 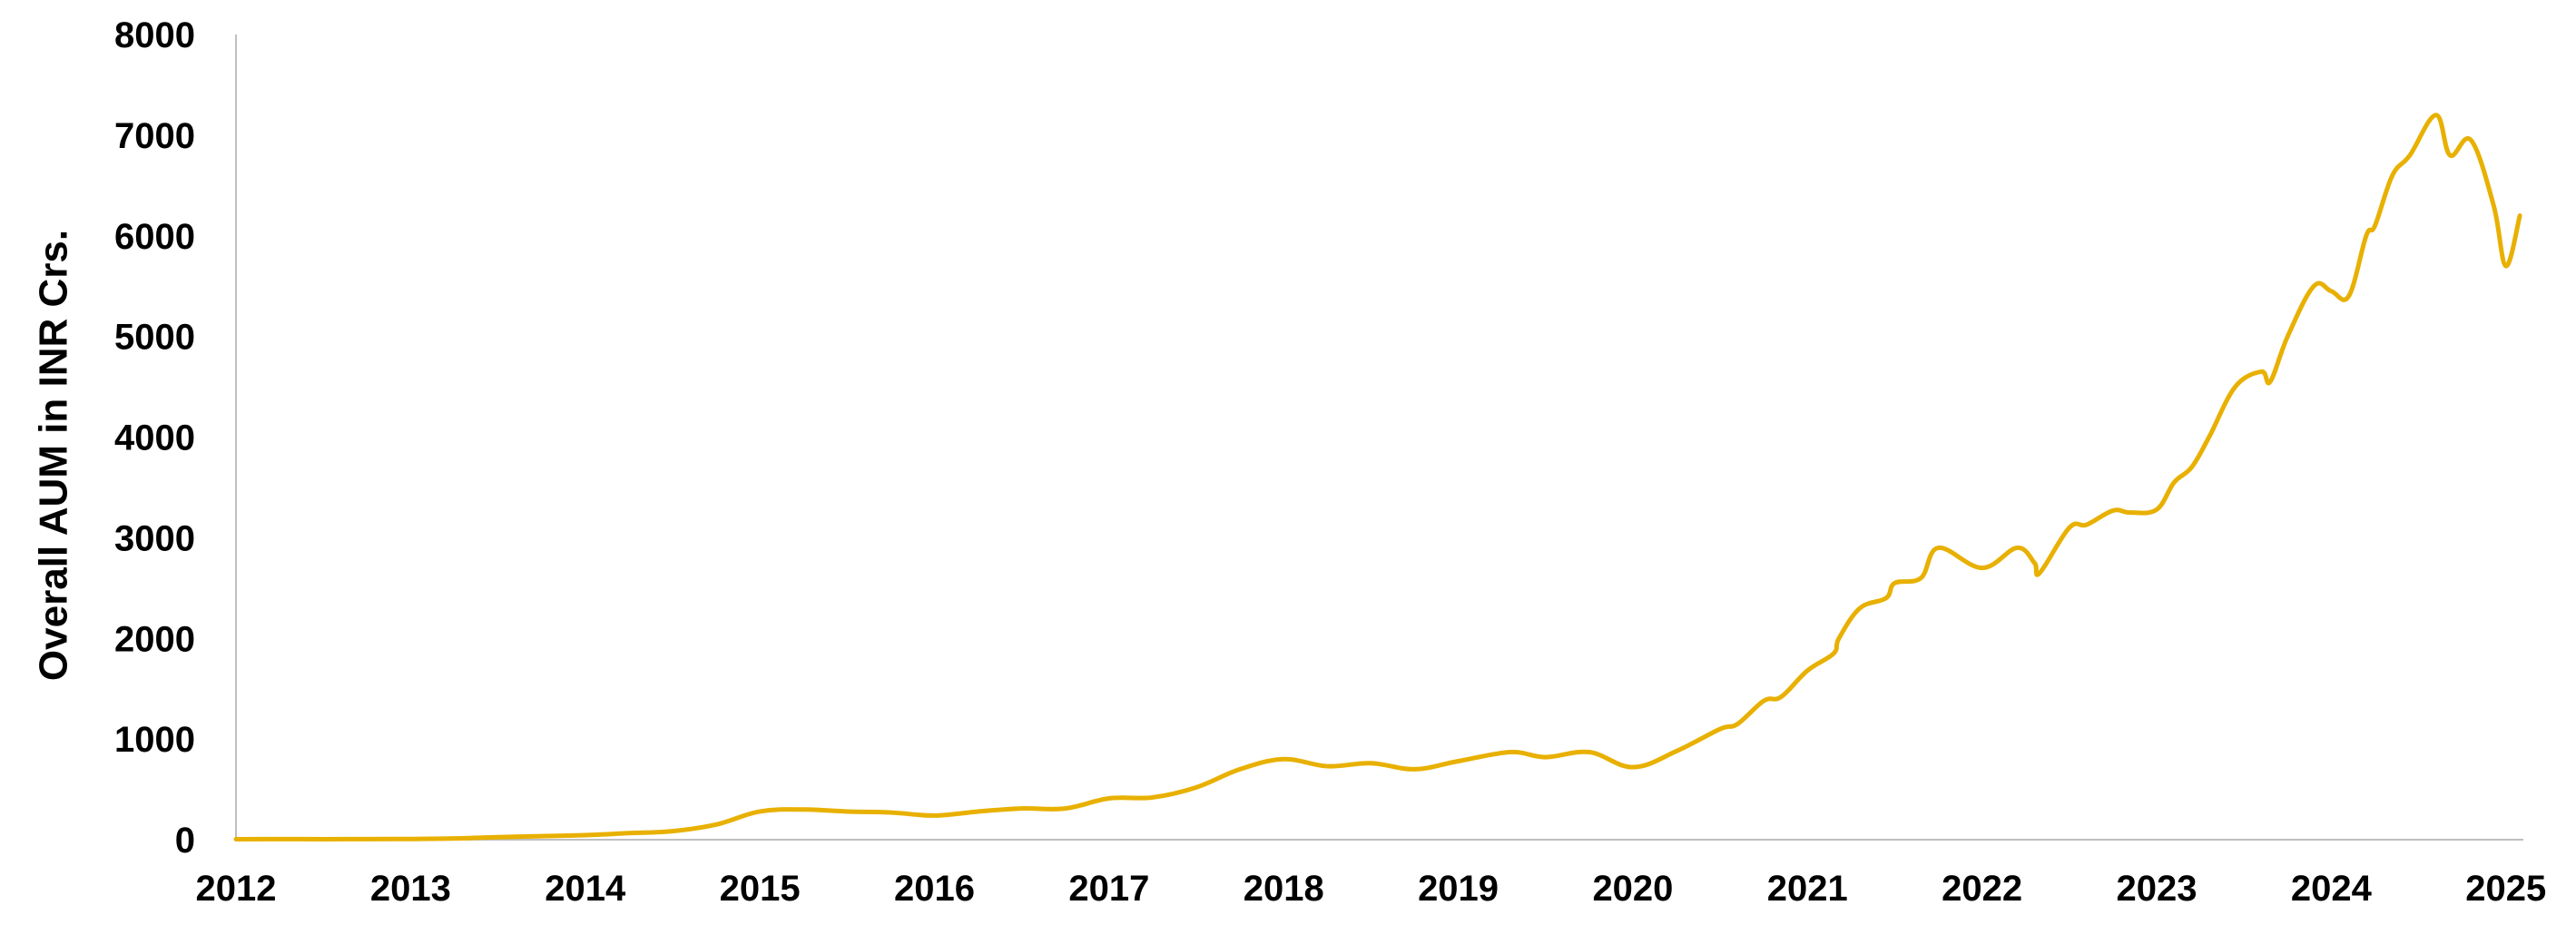 I want to click on y-tick-label-3000: 3000, so click(x=154, y=538).